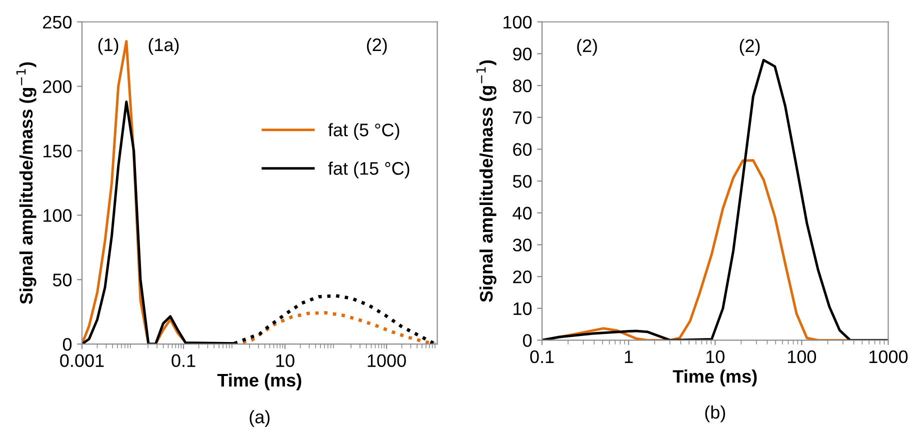 The image size is (911, 429). What do you see at coordinates (364, 131) in the screenshot?
I see `legend-label: fat (5 °C)` at bounding box center [364, 131].